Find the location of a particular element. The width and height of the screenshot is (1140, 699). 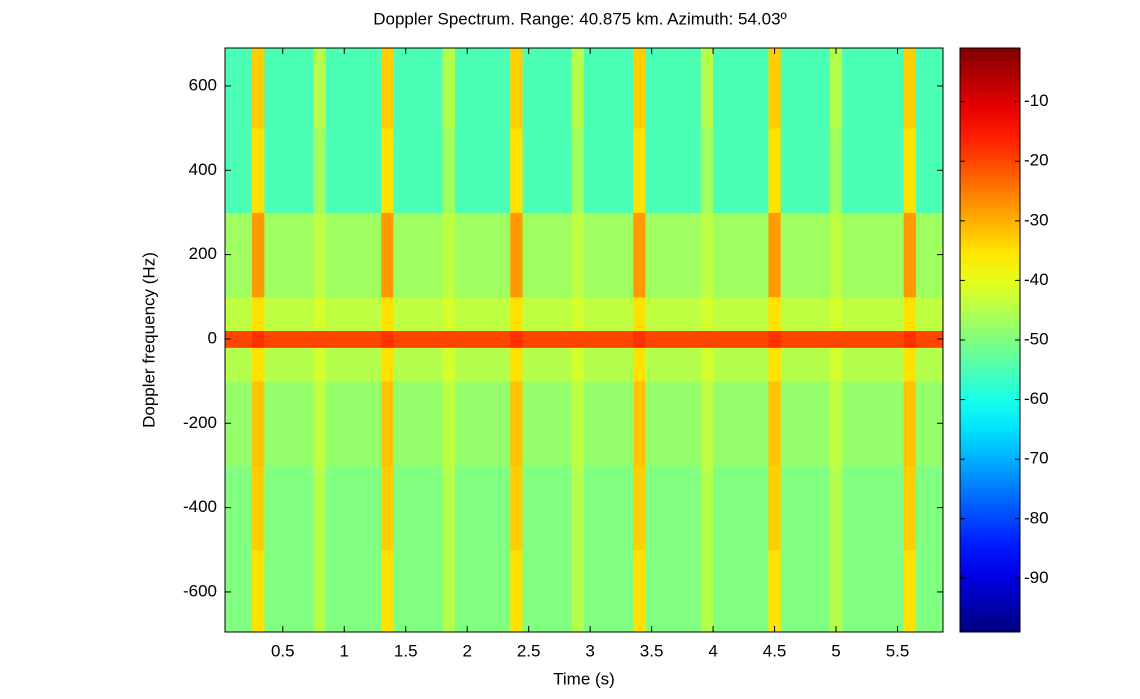

x-tick-label: 5.5 is located at coordinates (898, 650).